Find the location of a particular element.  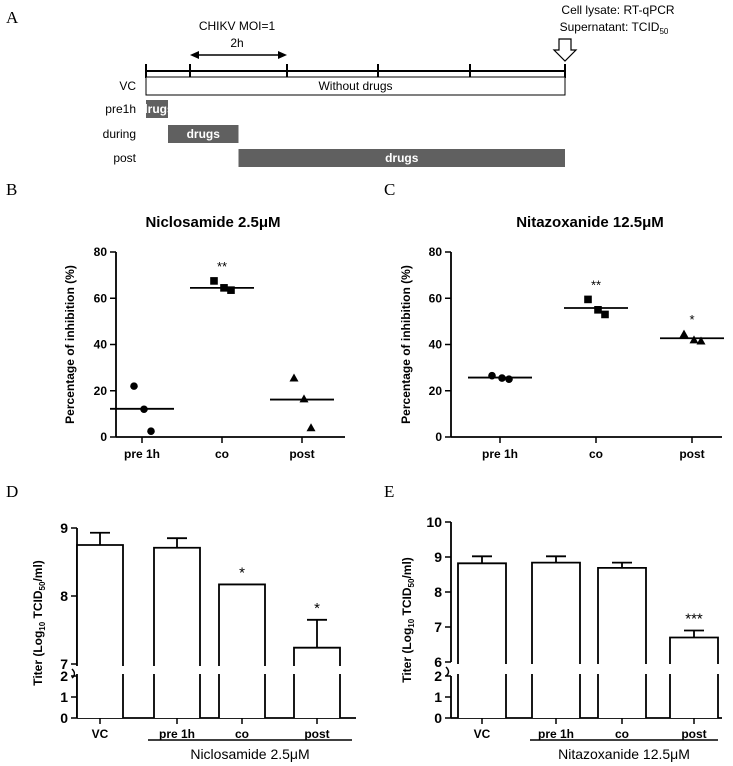

row-bar-text-VC: Without drugs is located at coordinates (355, 86).